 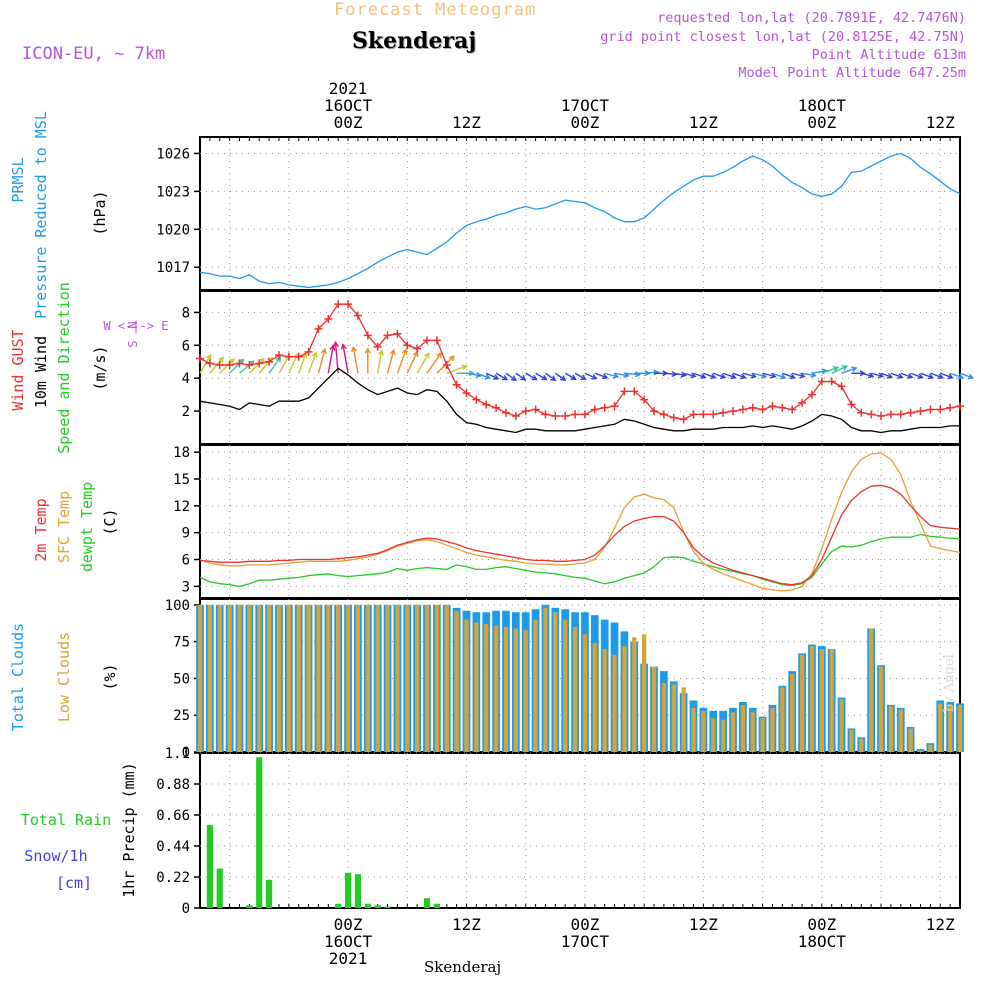 What do you see at coordinates (348, 924) in the screenshot?
I see `bottom-time-label: 00Z` at bounding box center [348, 924].